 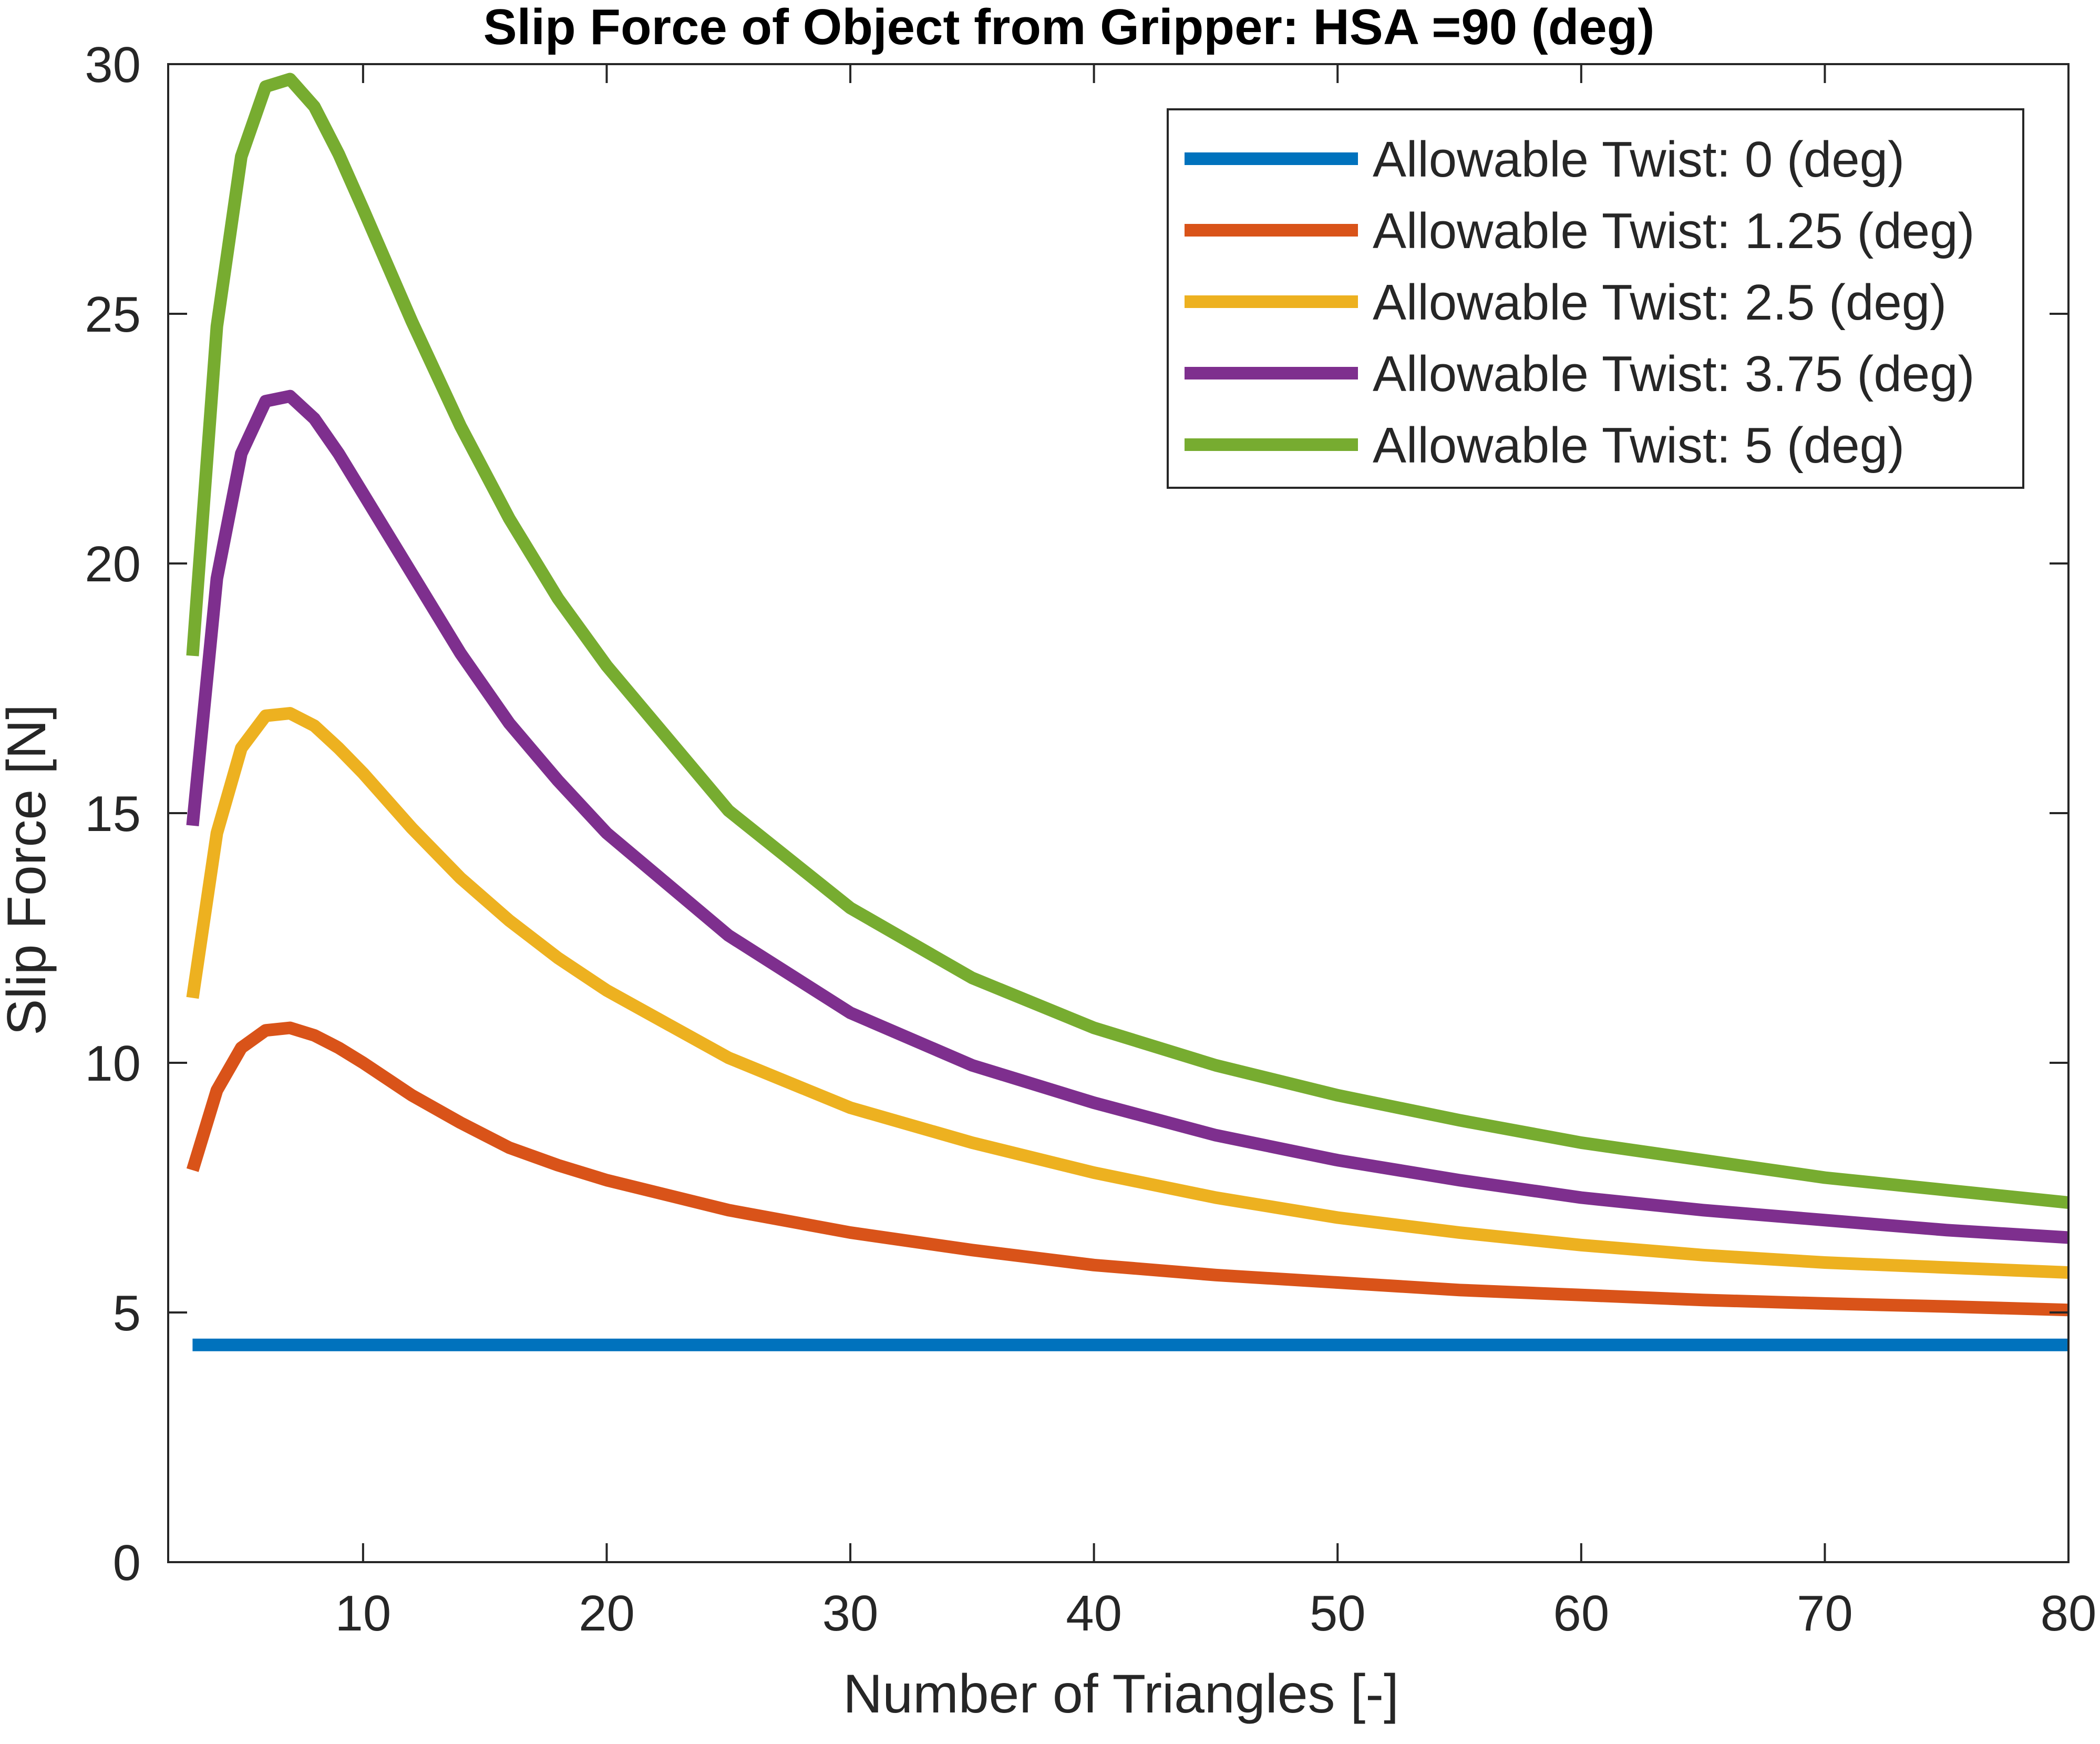 I want to click on y-tick-label: 20, so click(x=113, y=564).